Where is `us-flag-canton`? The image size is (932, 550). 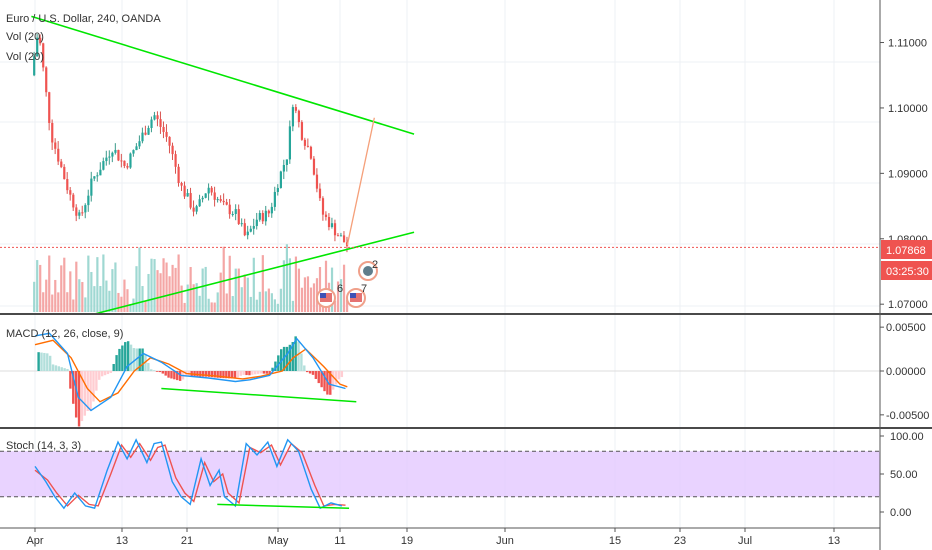
us-flag-canton is located at coordinates (323, 295).